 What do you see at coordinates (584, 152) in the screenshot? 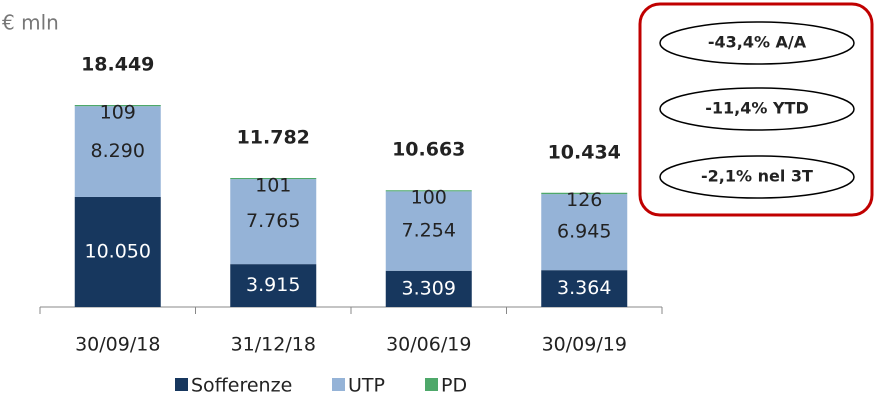
I see `total-label: 10.434` at bounding box center [584, 152].